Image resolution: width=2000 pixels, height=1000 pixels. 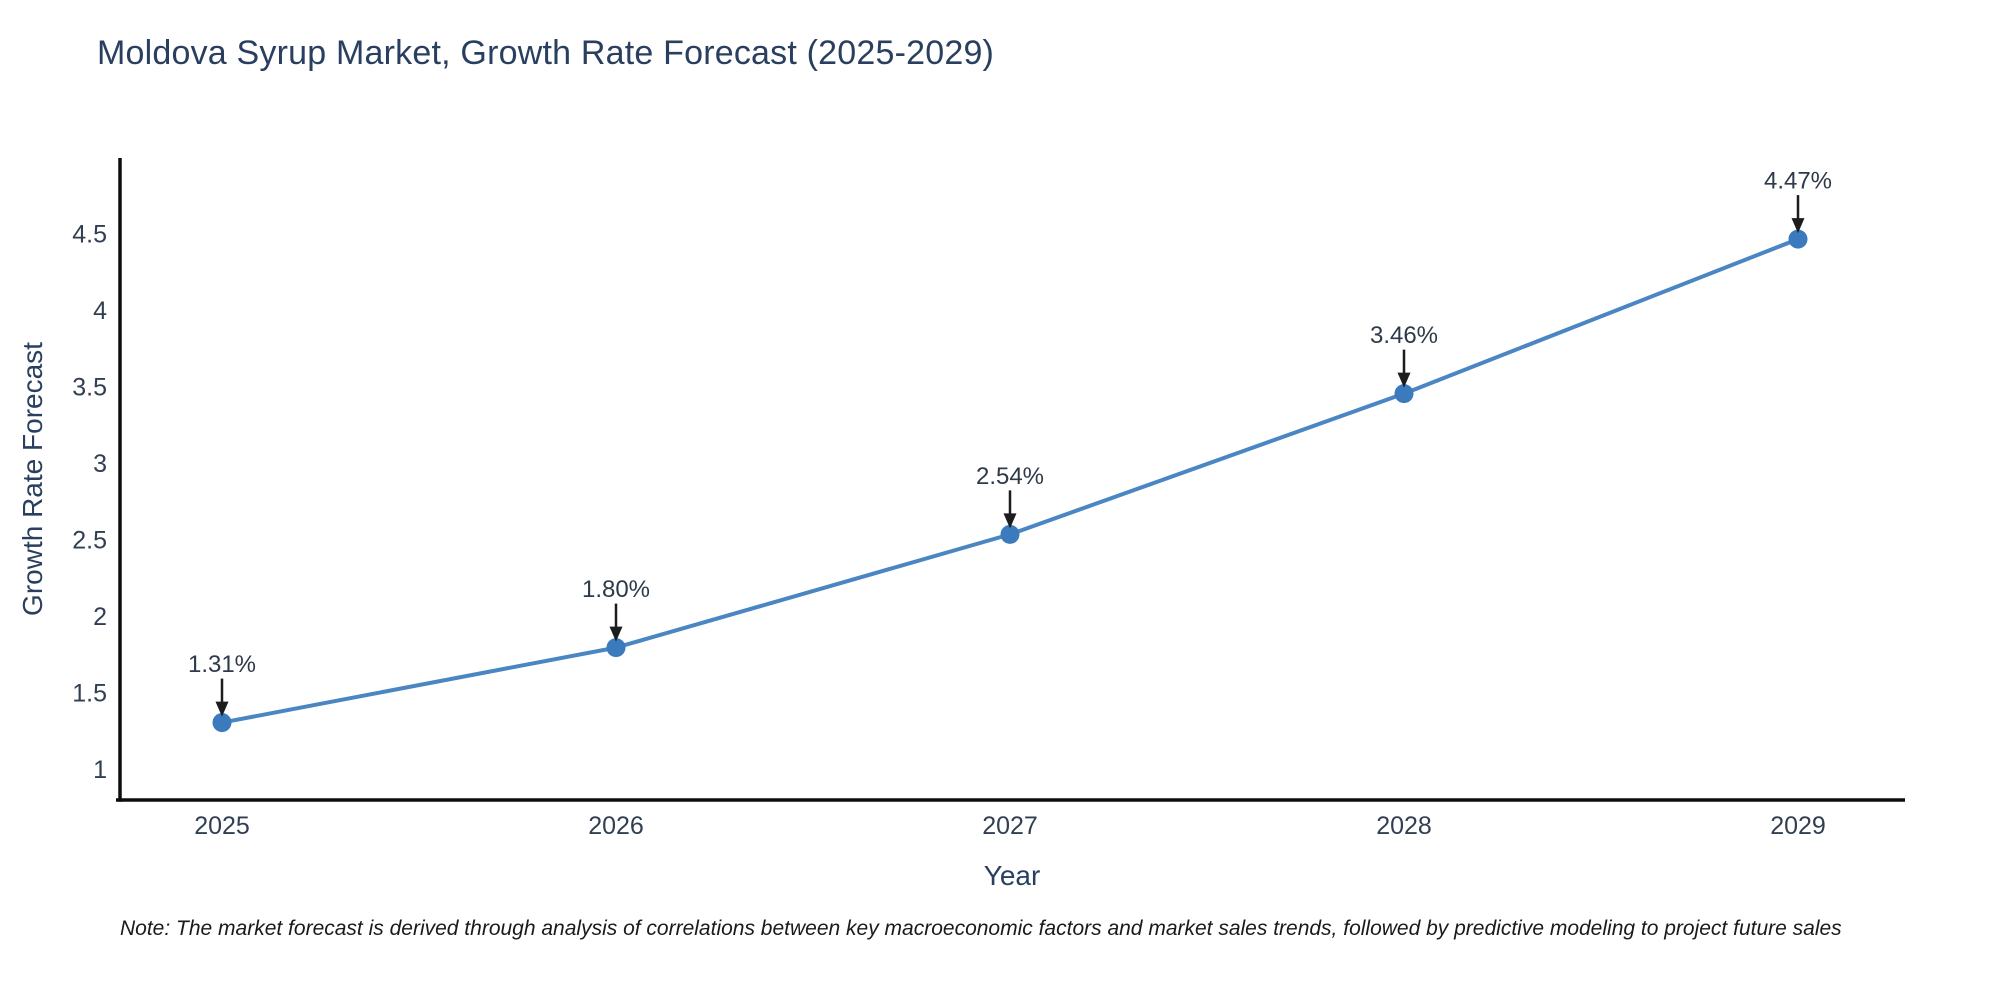 What do you see at coordinates (1010, 476) in the screenshot?
I see `point-value-label: 2.54%` at bounding box center [1010, 476].